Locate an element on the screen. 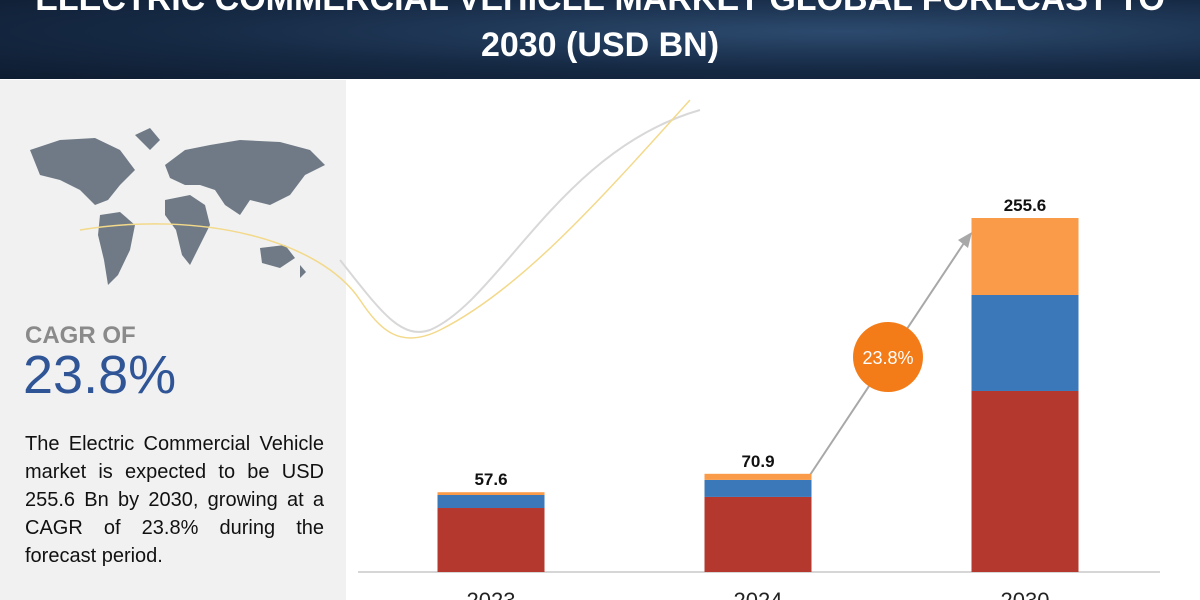 The height and width of the screenshot is (600, 1200). world-map is located at coordinates (177, 206).